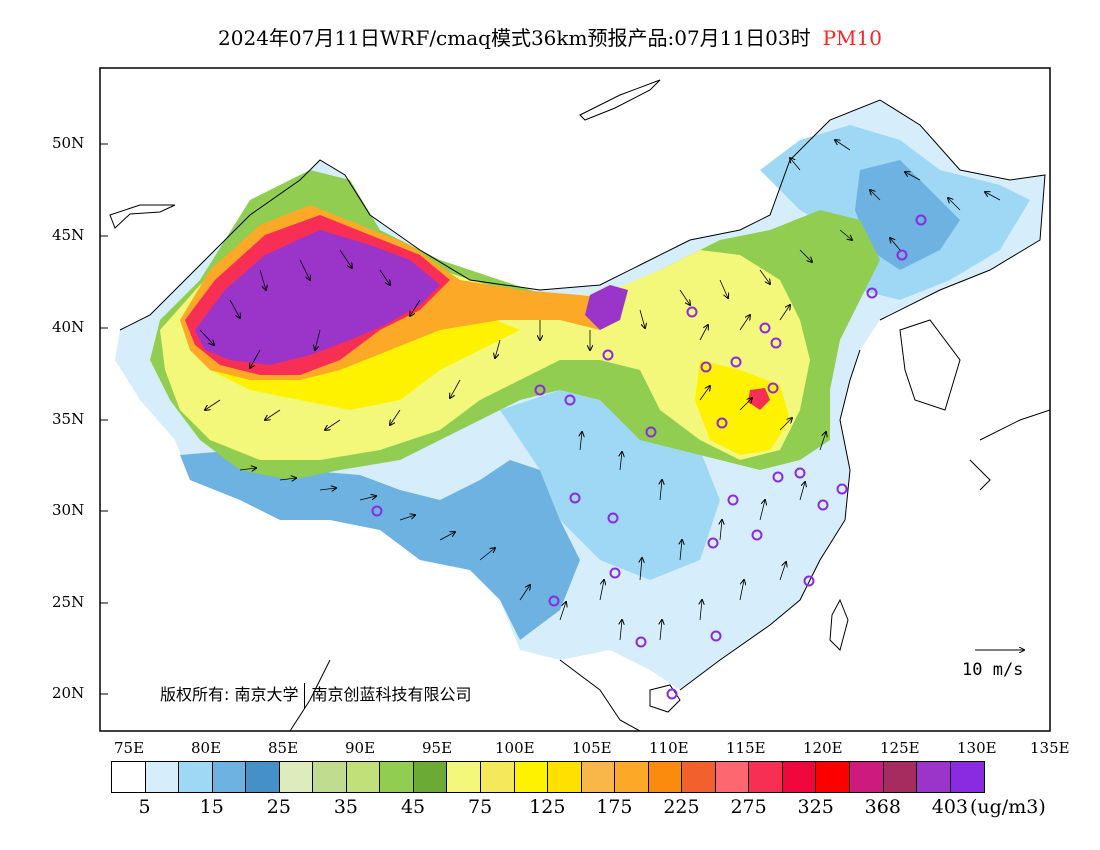  Describe the element at coordinates (748, 807) in the screenshot. I see `colorbar-label: 275` at that location.